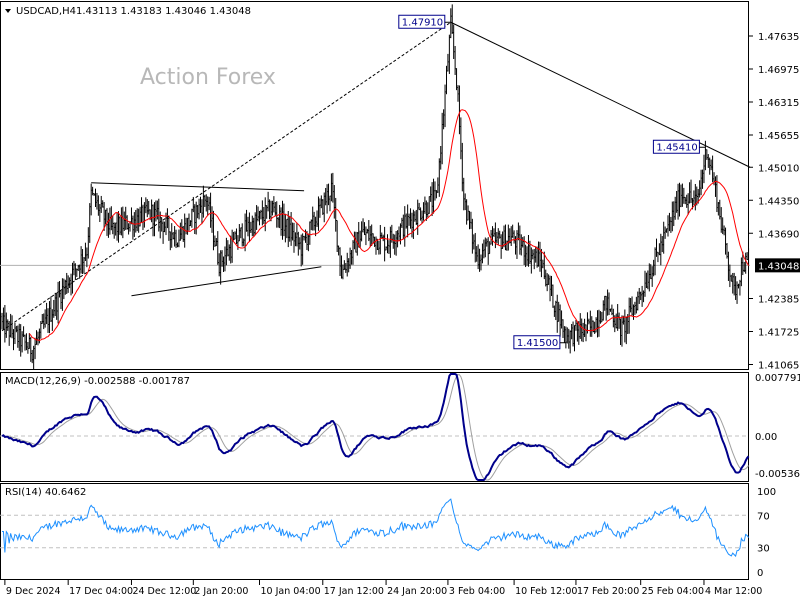 This screenshot has height=600, width=800. I want to click on price-tick-label: 1.45010, so click(778, 168).